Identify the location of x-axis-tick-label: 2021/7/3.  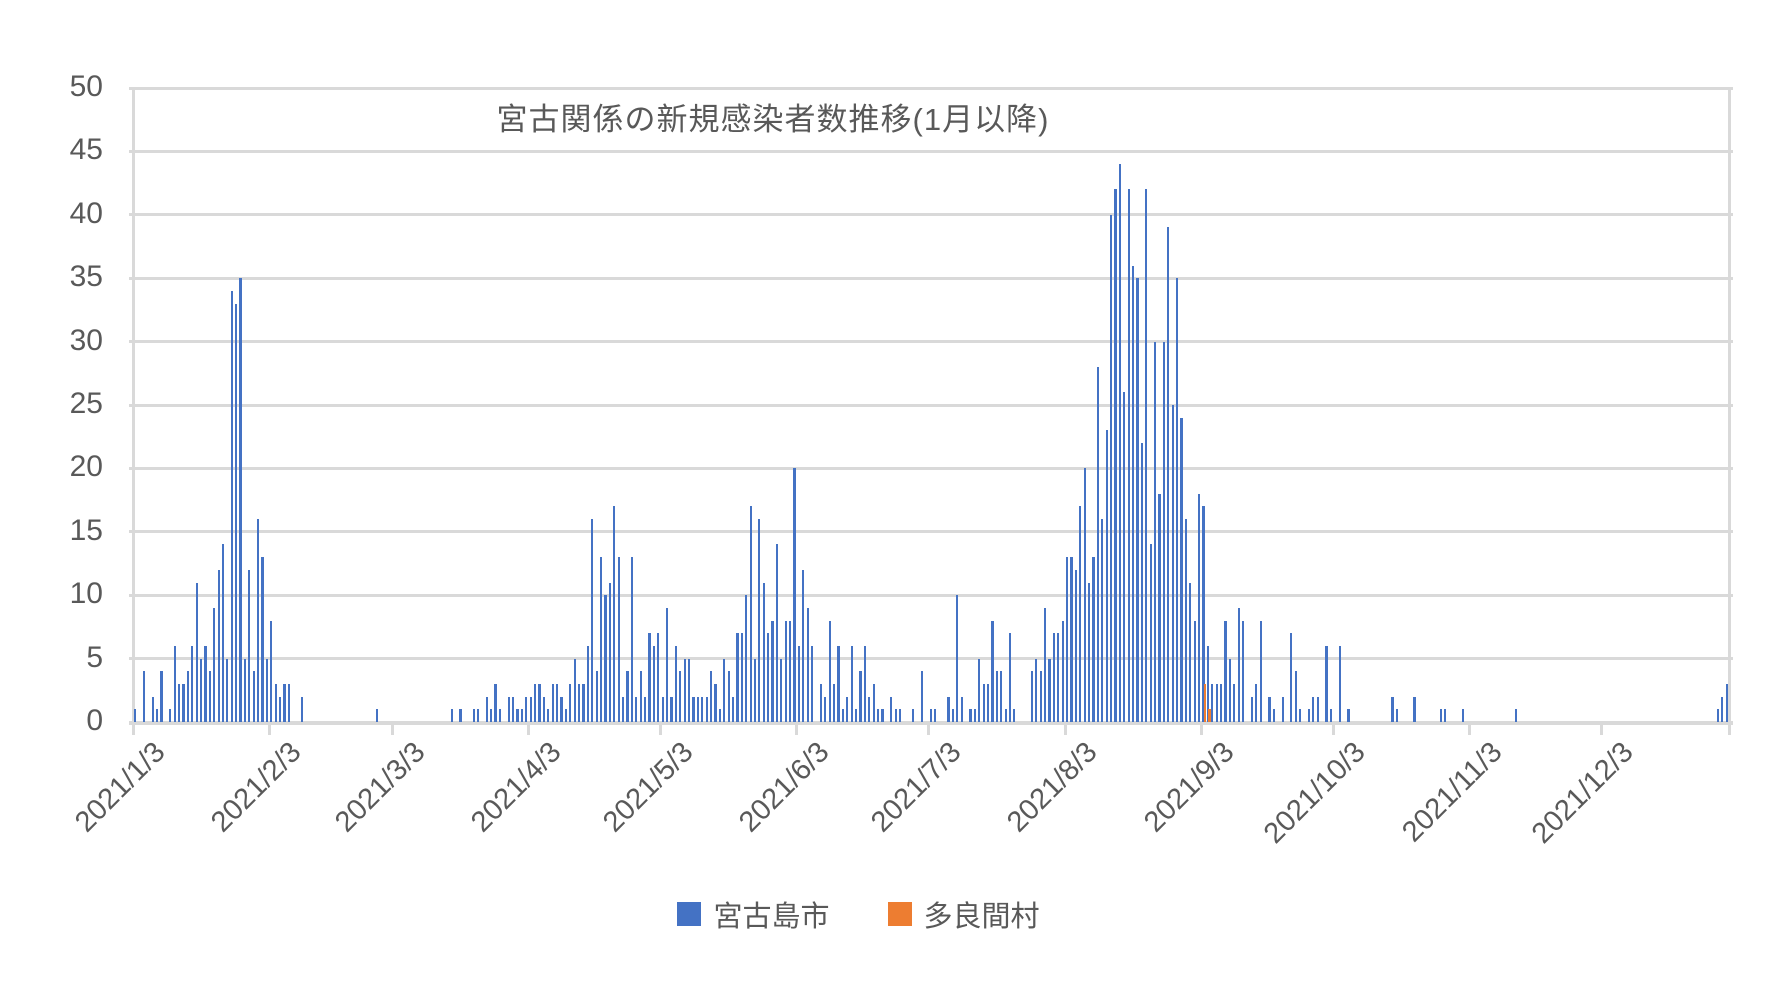
(916, 787).